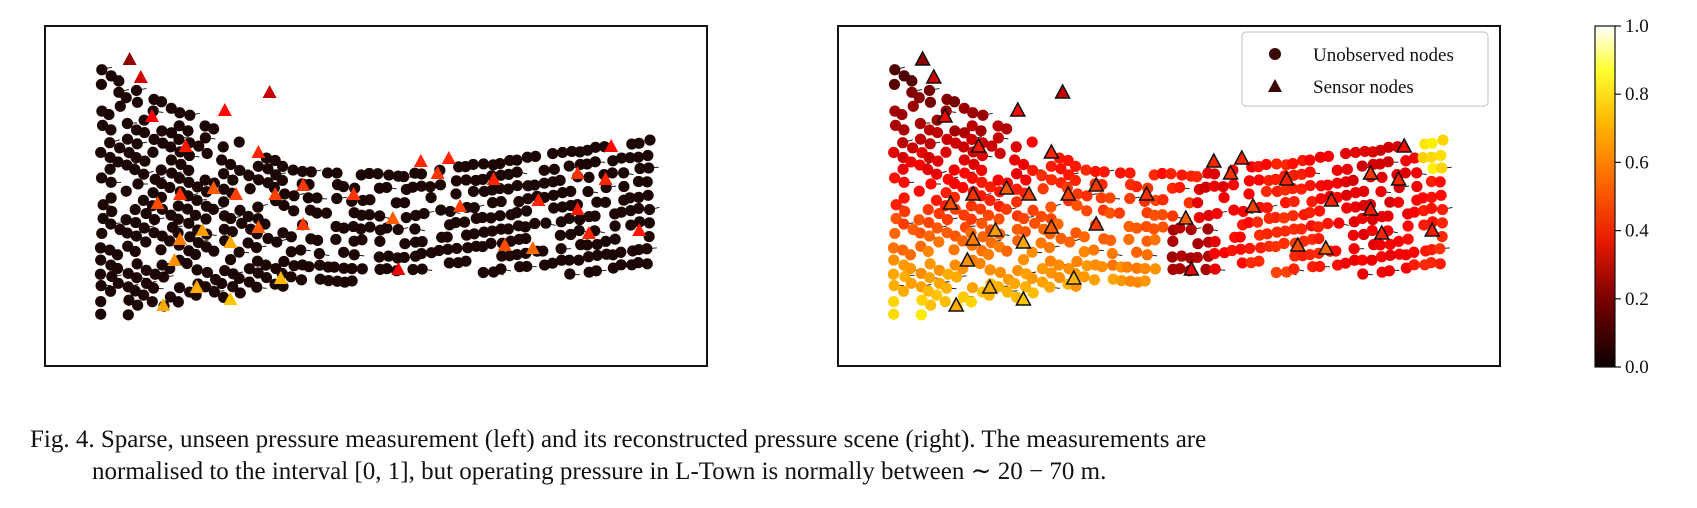  Describe the element at coordinates (1637, 231) in the screenshot. I see `colorbar-tick-label: 0.4` at that location.